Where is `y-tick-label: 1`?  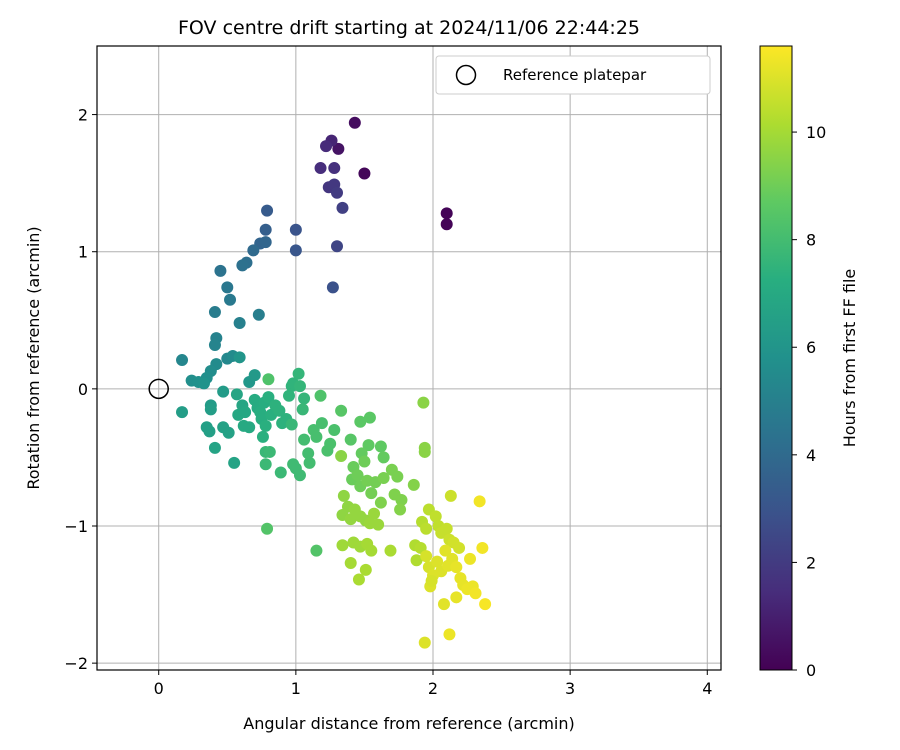
y-tick-label: 1 is located at coordinates (83, 252).